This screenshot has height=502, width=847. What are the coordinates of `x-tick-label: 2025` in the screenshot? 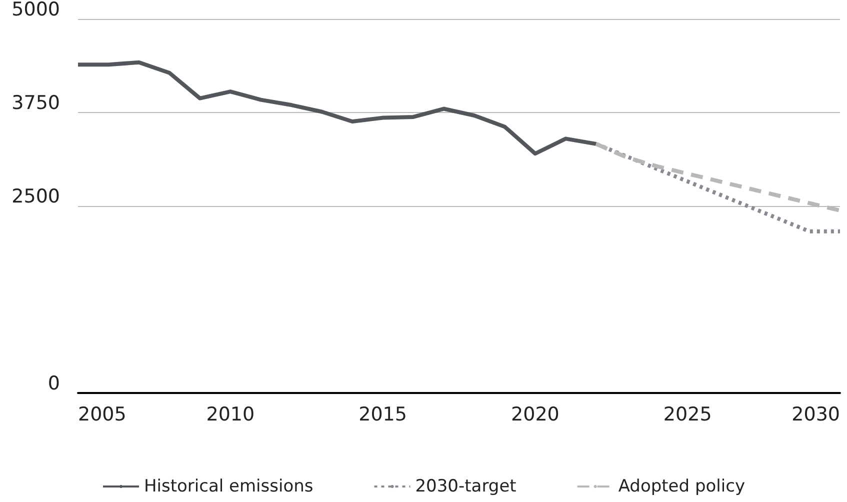 It's located at (687, 415).